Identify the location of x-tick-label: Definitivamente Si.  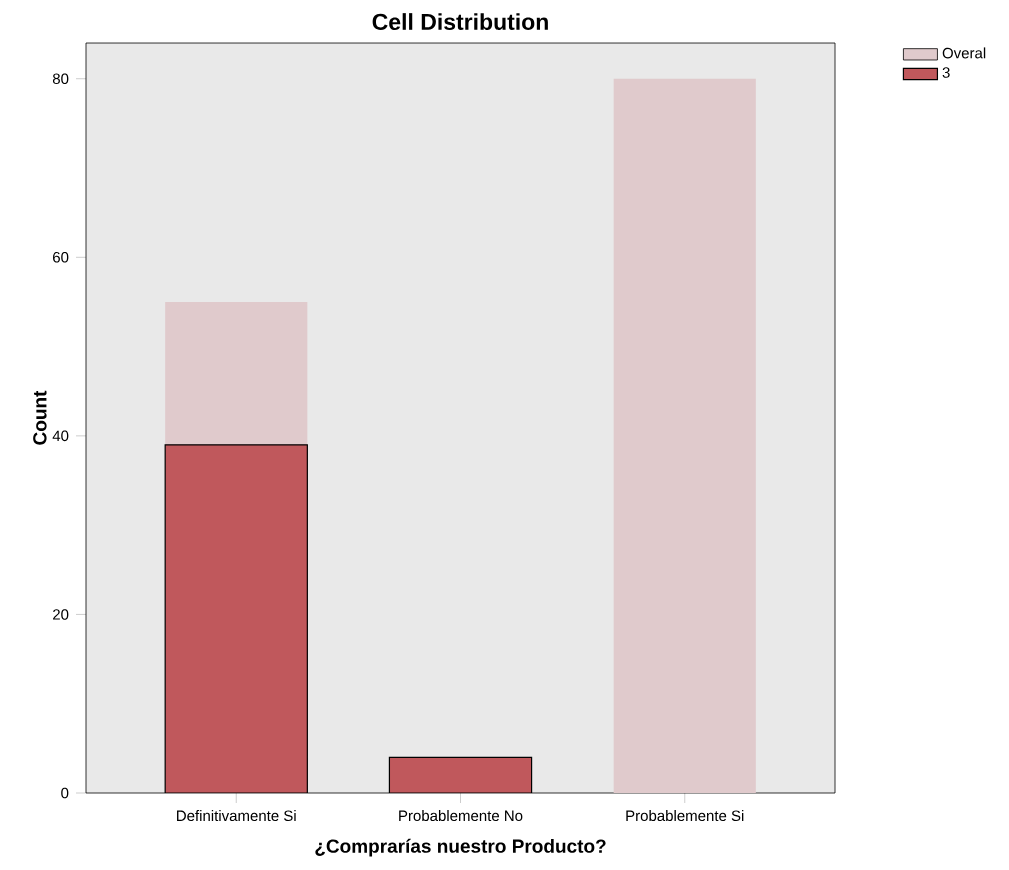
(236, 816).